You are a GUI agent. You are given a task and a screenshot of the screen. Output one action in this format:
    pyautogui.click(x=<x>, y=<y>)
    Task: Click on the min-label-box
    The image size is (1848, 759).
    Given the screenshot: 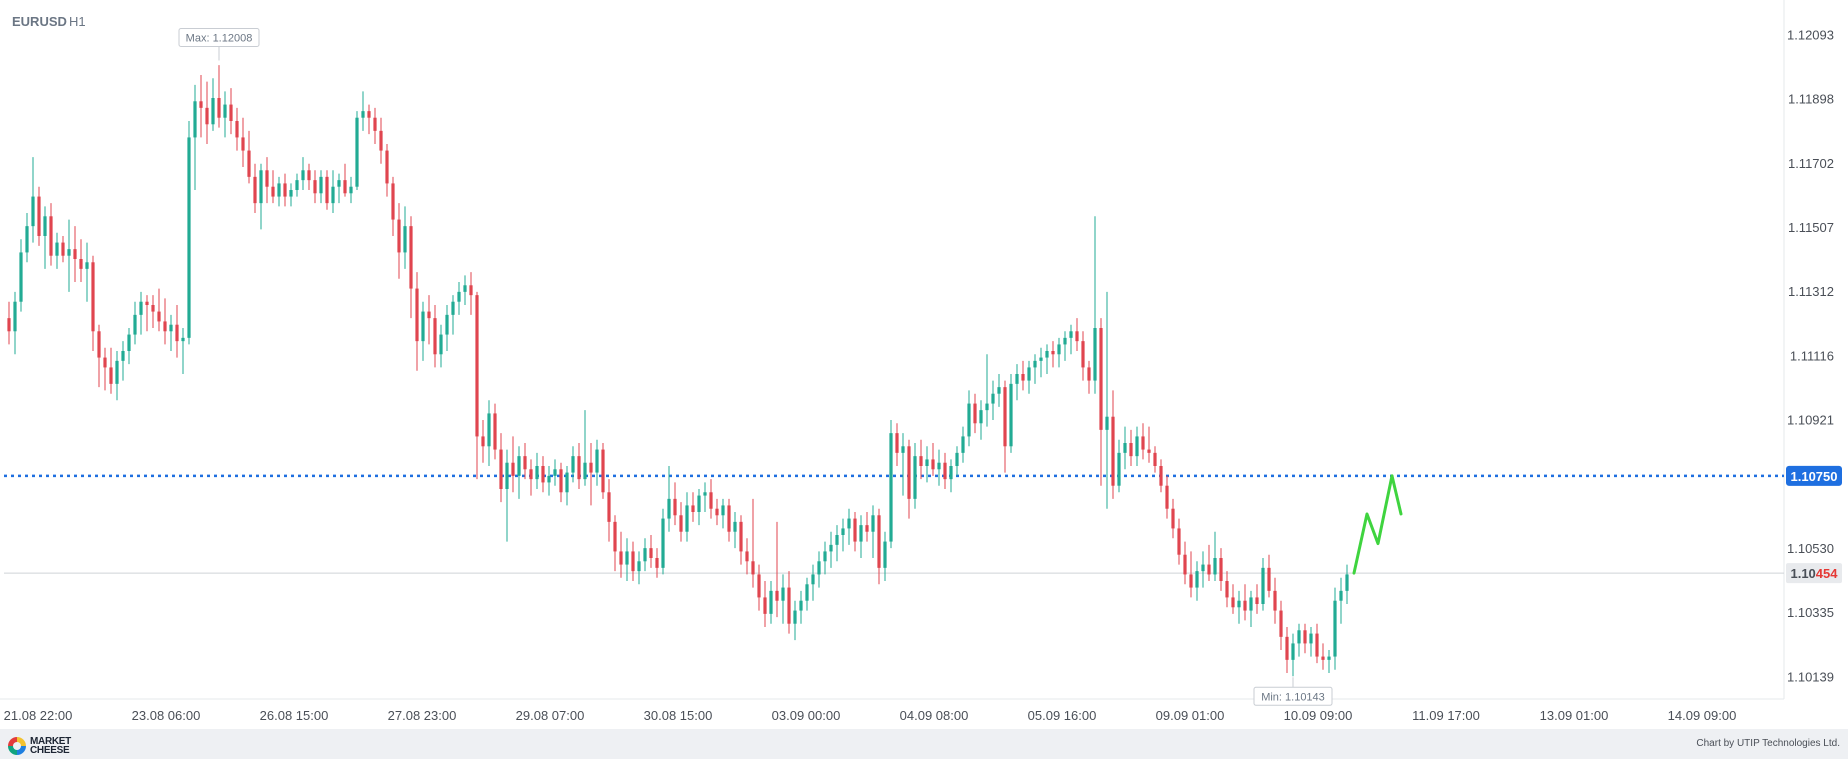 What is the action you would take?
    pyautogui.click(x=1293, y=696)
    